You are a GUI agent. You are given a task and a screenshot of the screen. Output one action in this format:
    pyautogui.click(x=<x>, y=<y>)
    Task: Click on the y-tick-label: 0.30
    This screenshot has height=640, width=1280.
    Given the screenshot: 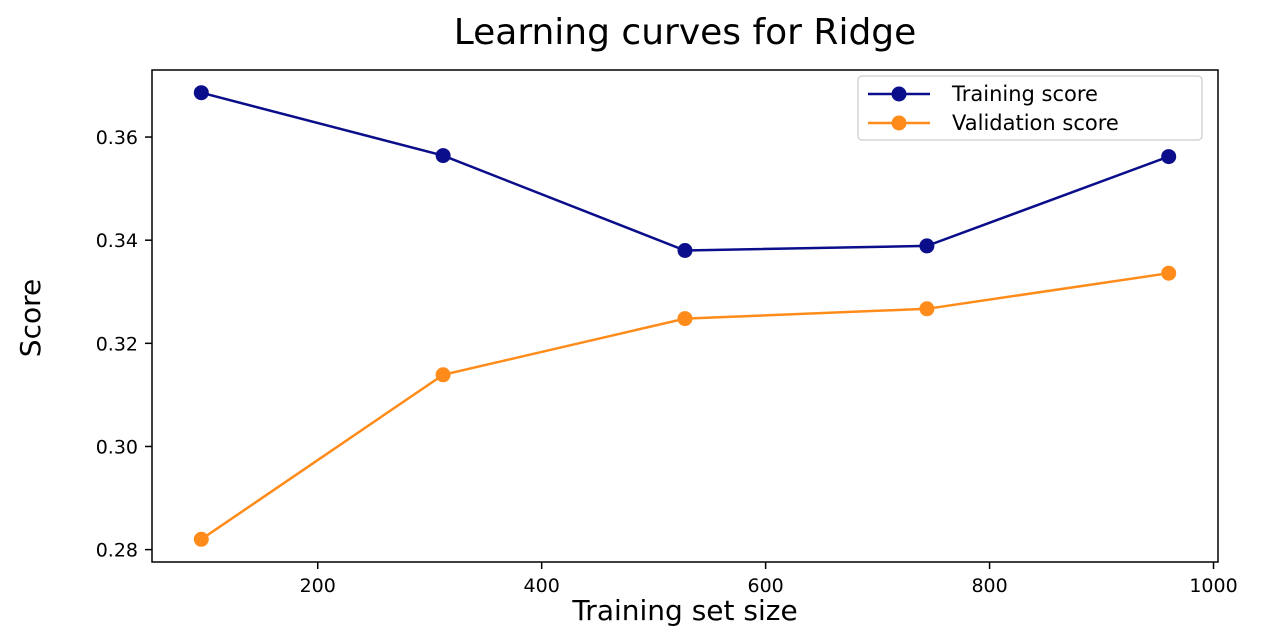 What is the action you would take?
    pyautogui.click(x=117, y=447)
    